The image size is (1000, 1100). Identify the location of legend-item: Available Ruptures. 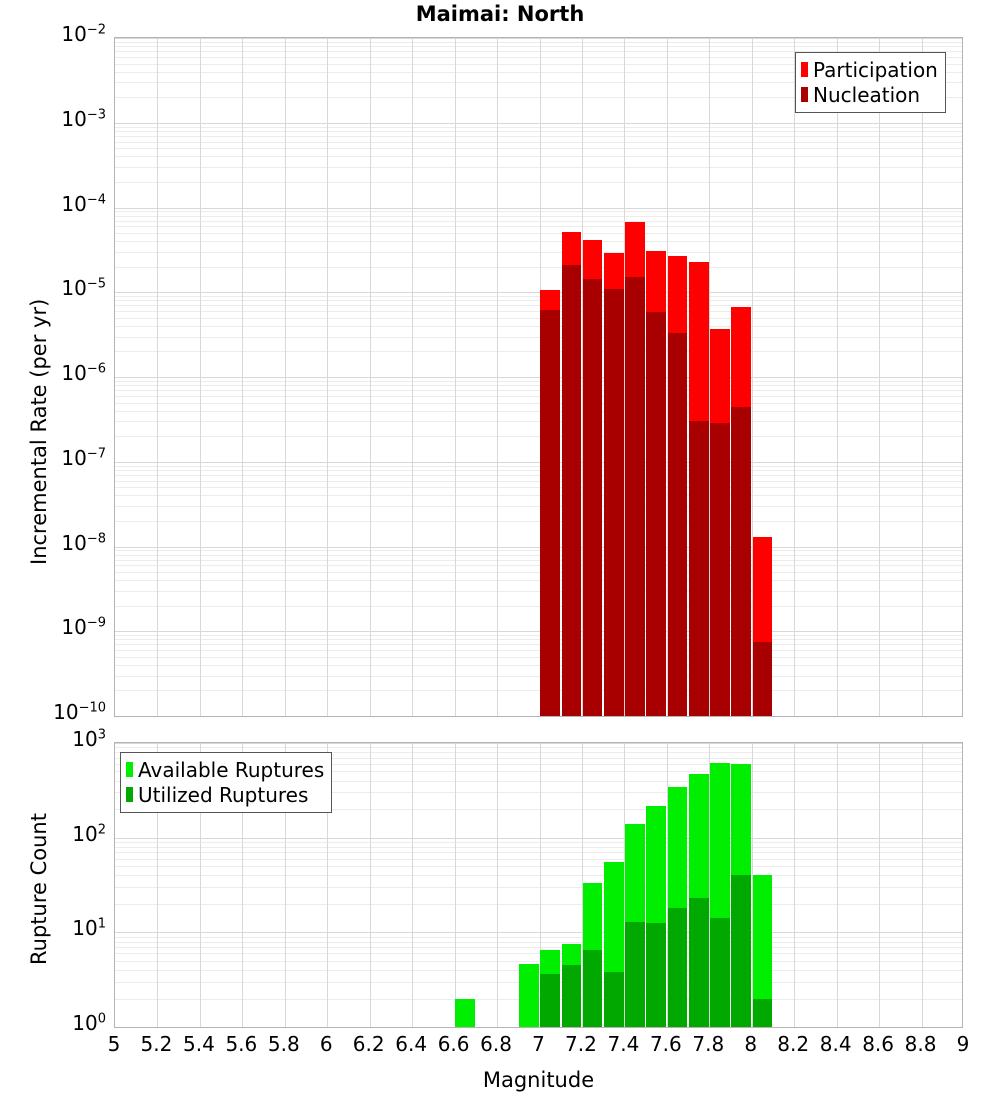
(225, 769).